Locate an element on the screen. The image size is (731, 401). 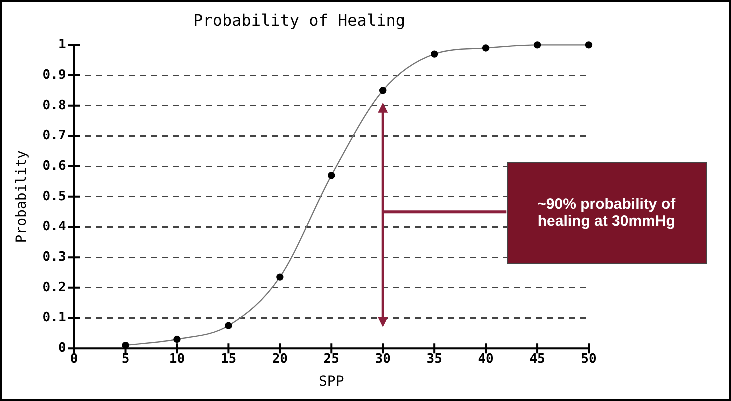
x-tick-label: 15 is located at coordinates (228, 359).